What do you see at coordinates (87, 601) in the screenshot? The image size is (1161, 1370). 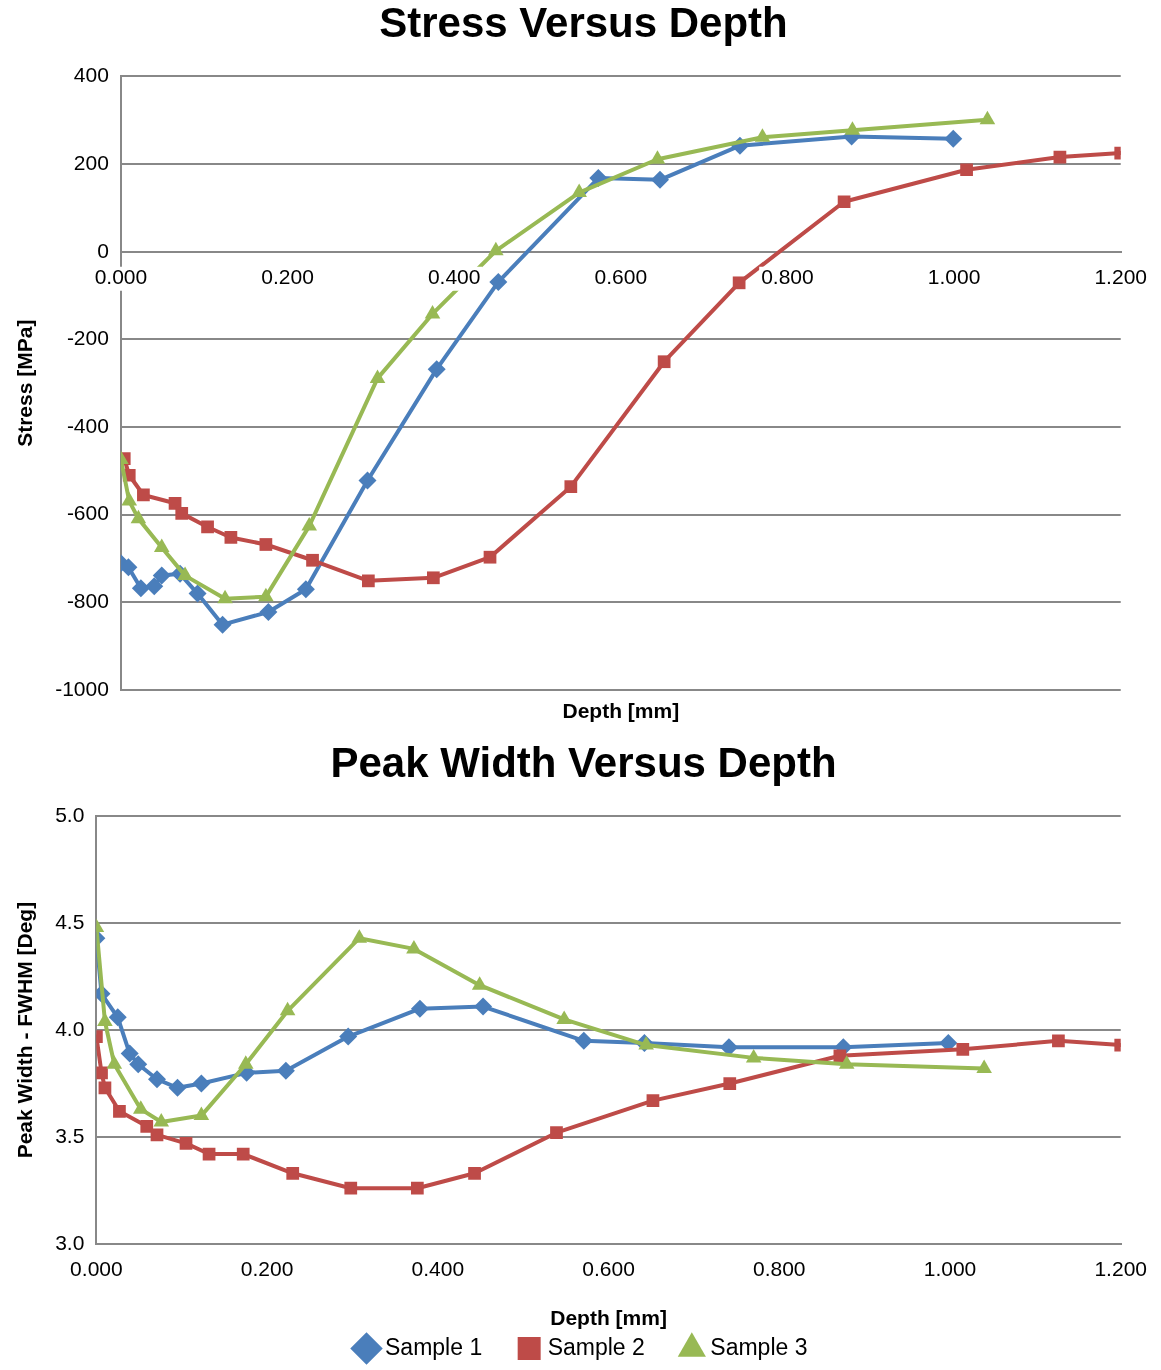 I see `y-tick-label: -800` at bounding box center [87, 601].